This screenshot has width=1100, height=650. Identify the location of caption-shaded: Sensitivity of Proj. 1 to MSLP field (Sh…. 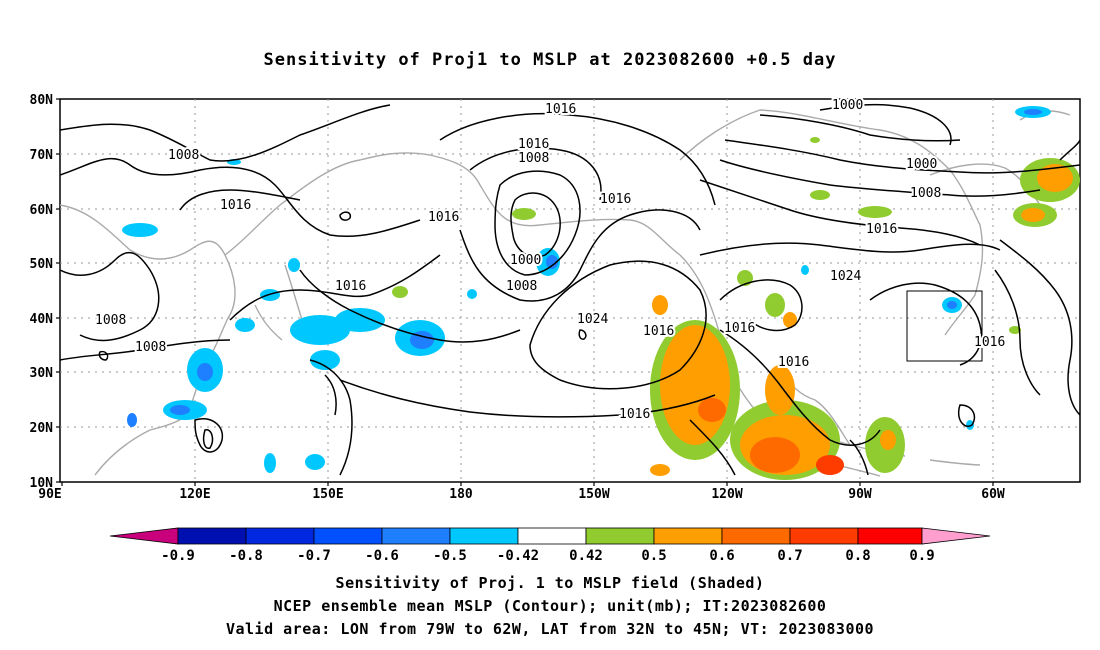
(550, 583).